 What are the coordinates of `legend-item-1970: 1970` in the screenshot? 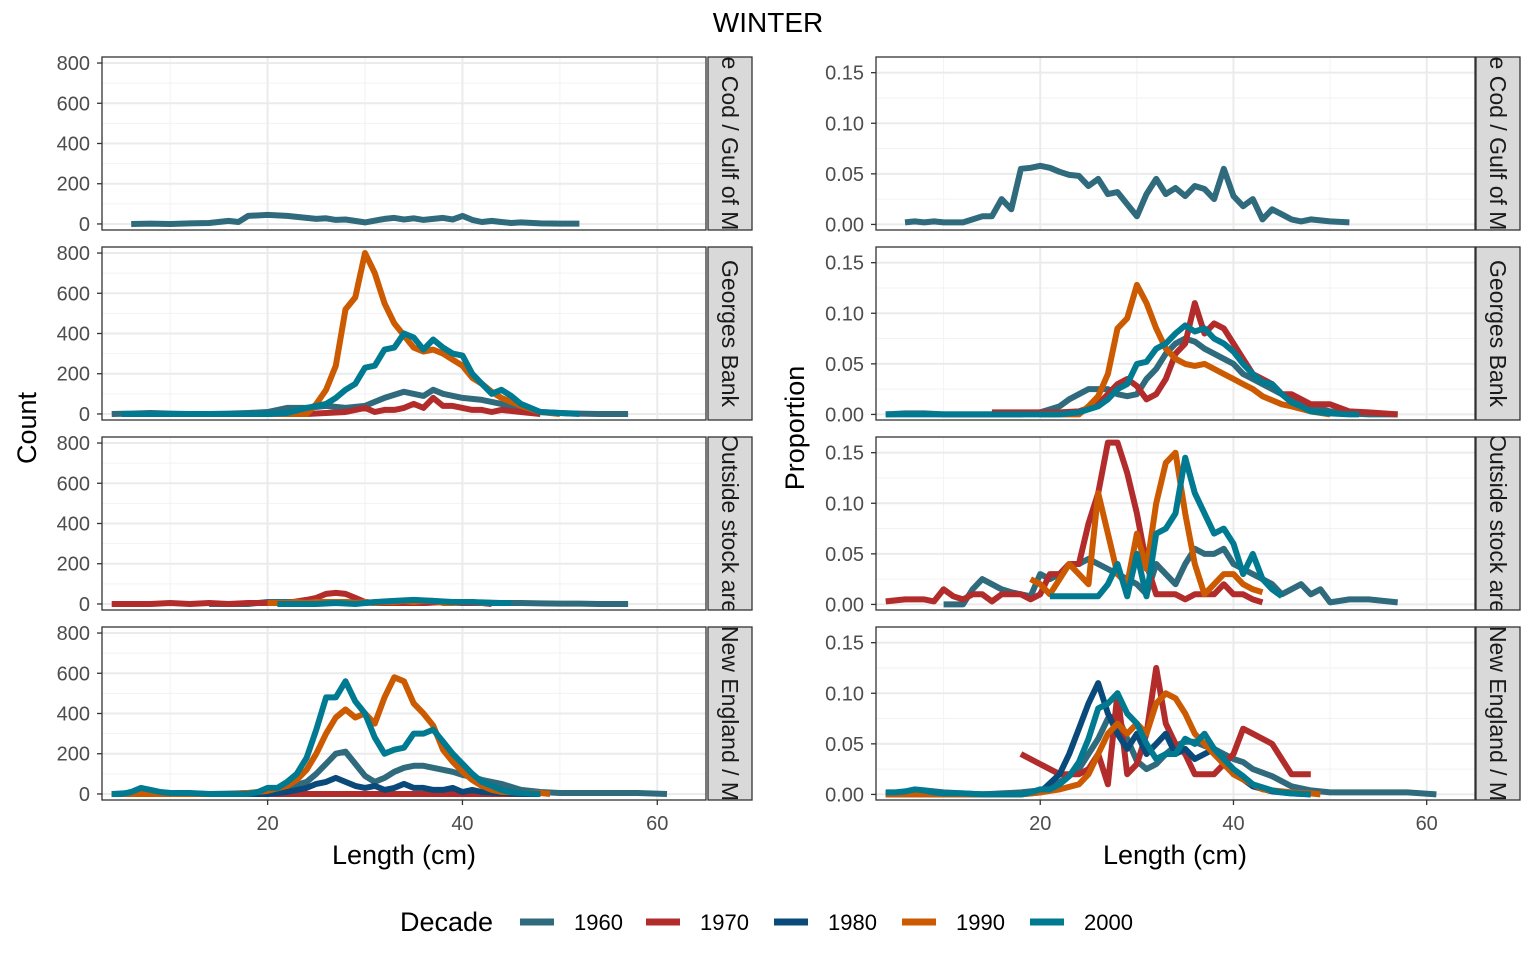 It's located at (697, 922).